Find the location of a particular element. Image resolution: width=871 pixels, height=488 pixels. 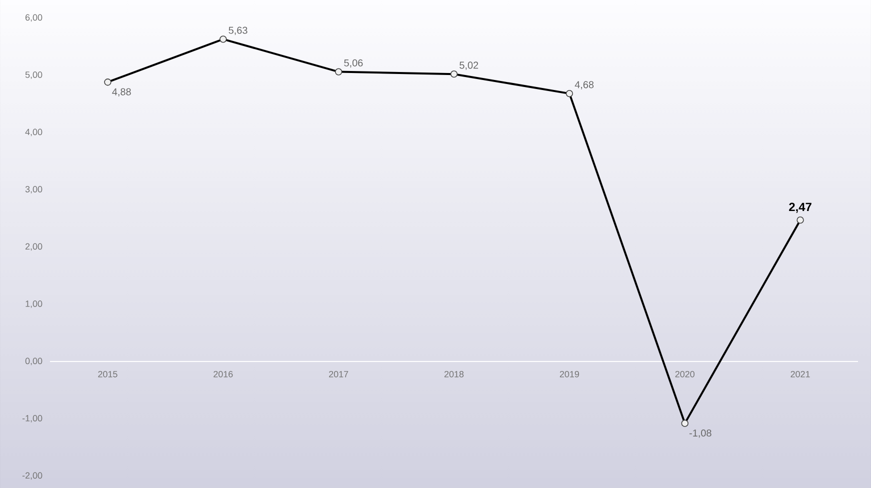

x-tick-label: 2020 is located at coordinates (684, 374).